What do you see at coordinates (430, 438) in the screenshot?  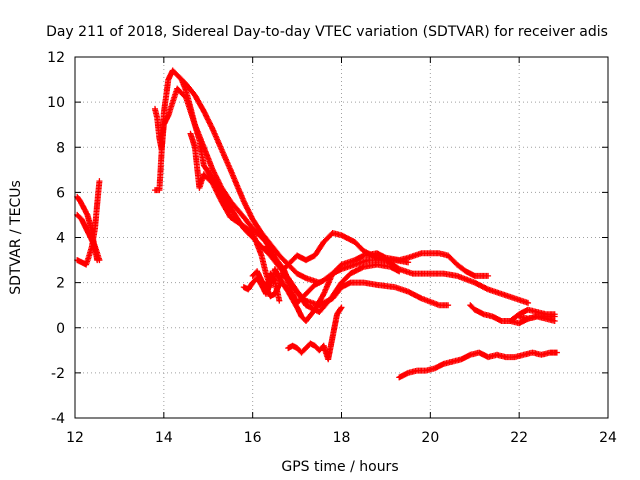 I see `x-tick-label: 20` at bounding box center [430, 438].